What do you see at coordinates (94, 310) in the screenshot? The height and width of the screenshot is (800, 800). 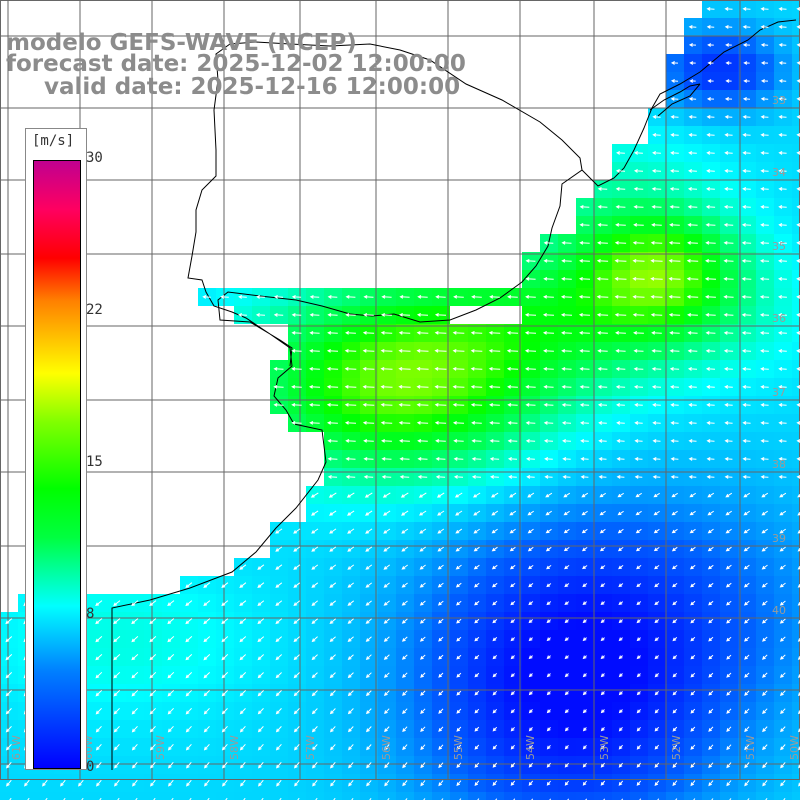 I see `colorbar-tick-label: 22` at bounding box center [94, 310].